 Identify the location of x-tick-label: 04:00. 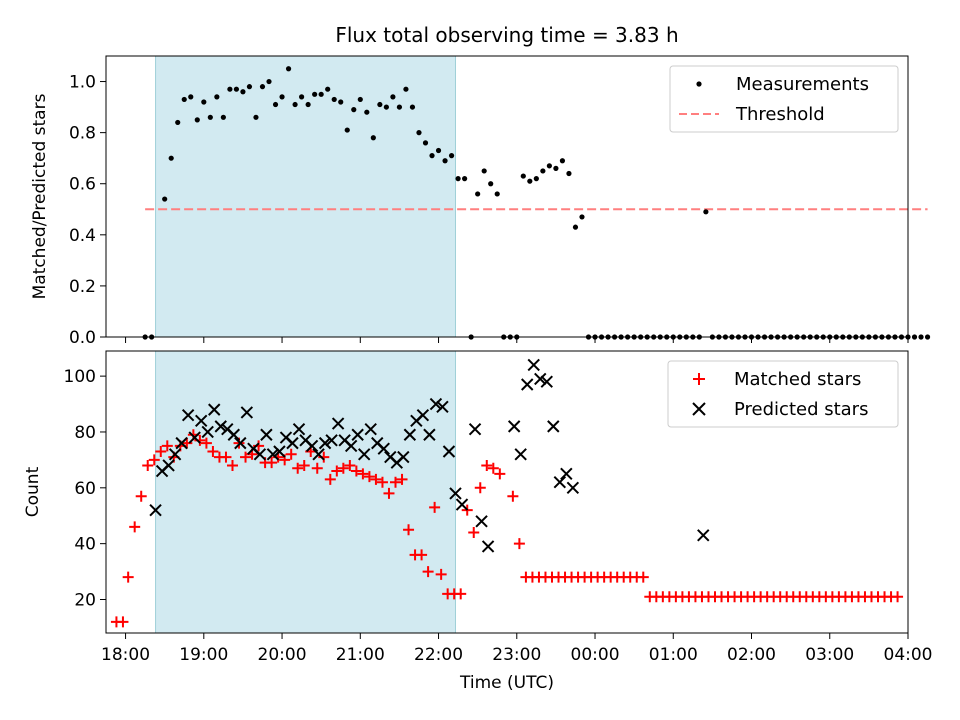
(908, 655).